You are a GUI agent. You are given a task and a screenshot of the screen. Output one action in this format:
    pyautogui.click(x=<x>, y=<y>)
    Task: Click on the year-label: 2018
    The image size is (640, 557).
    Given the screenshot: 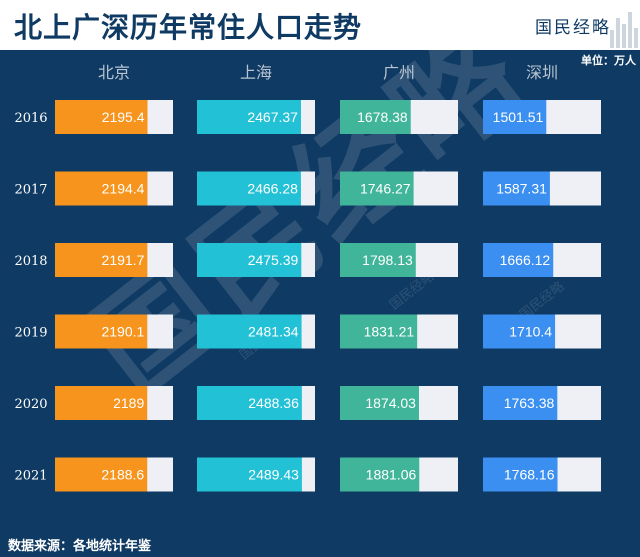 What is the action you would take?
    pyautogui.click(x=30, y=261)
    